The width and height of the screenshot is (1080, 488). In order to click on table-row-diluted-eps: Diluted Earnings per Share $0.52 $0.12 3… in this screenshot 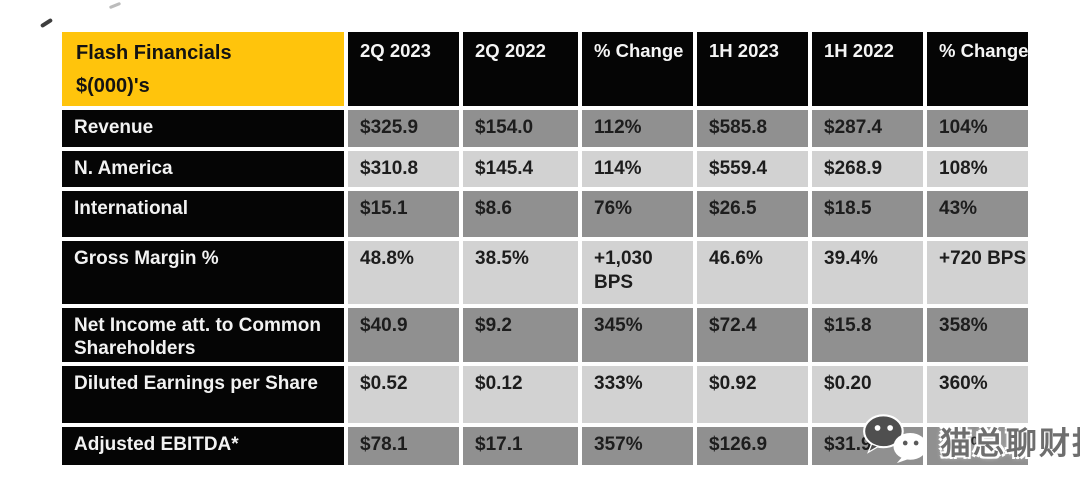, I will do `click(545, 394)`.